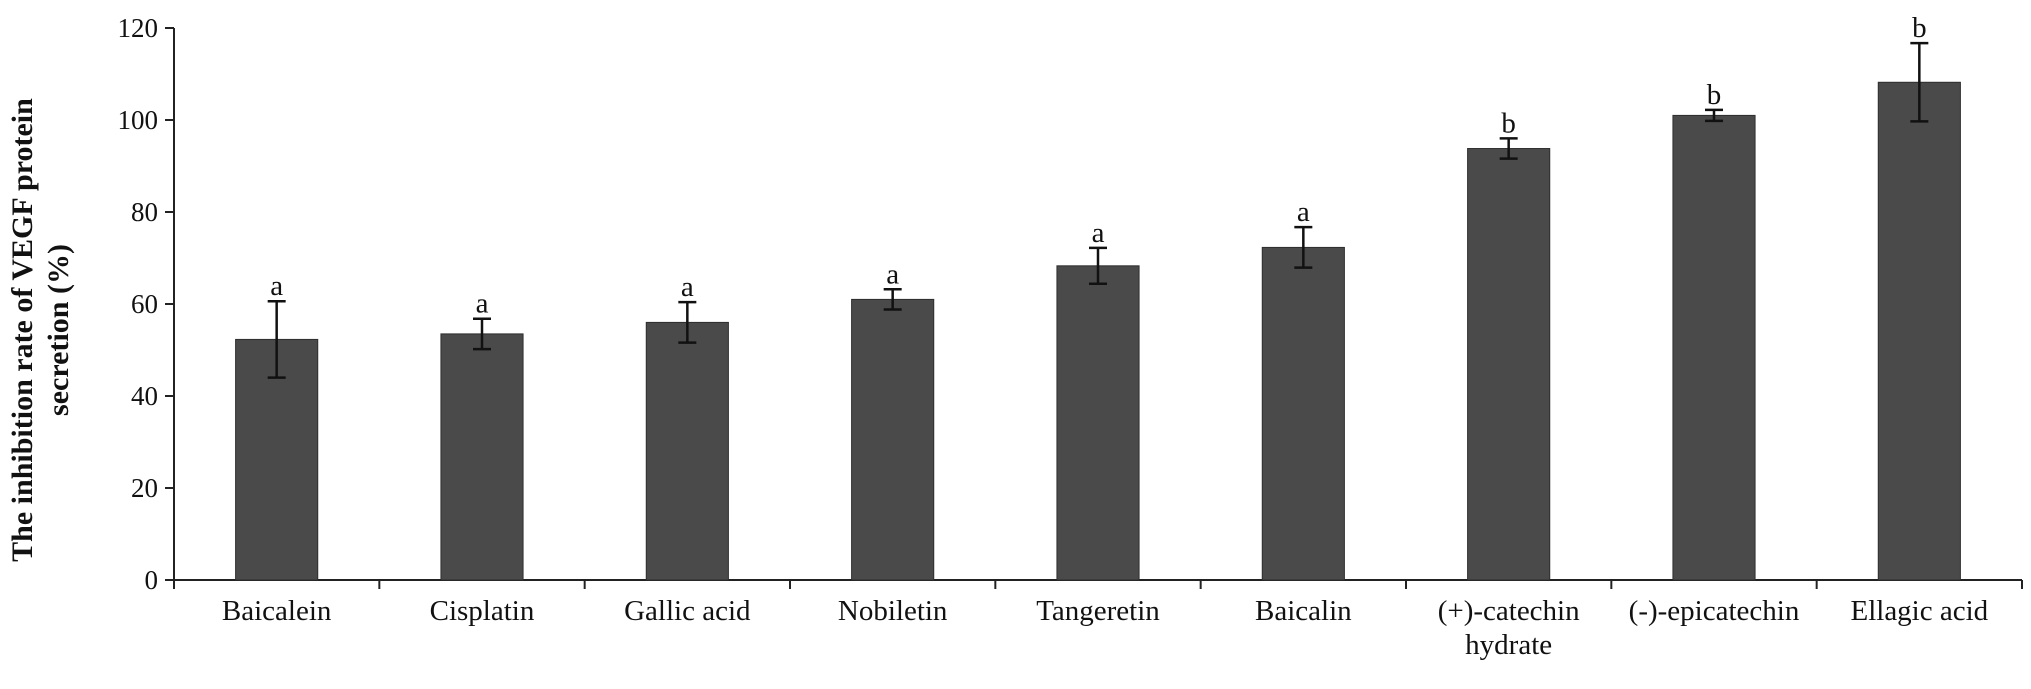 This screenshot has width=2031, height=689. I want to click on x-category-label: Cisplatin, so click(482, 611).